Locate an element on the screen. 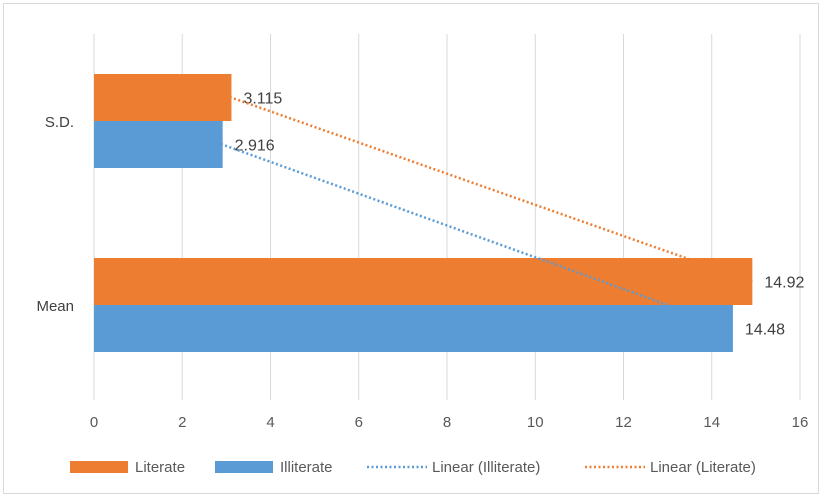 The width and height of the screenshot is (824, 499). x-tick-label-8: 8 is located at coordinates (447, 422).